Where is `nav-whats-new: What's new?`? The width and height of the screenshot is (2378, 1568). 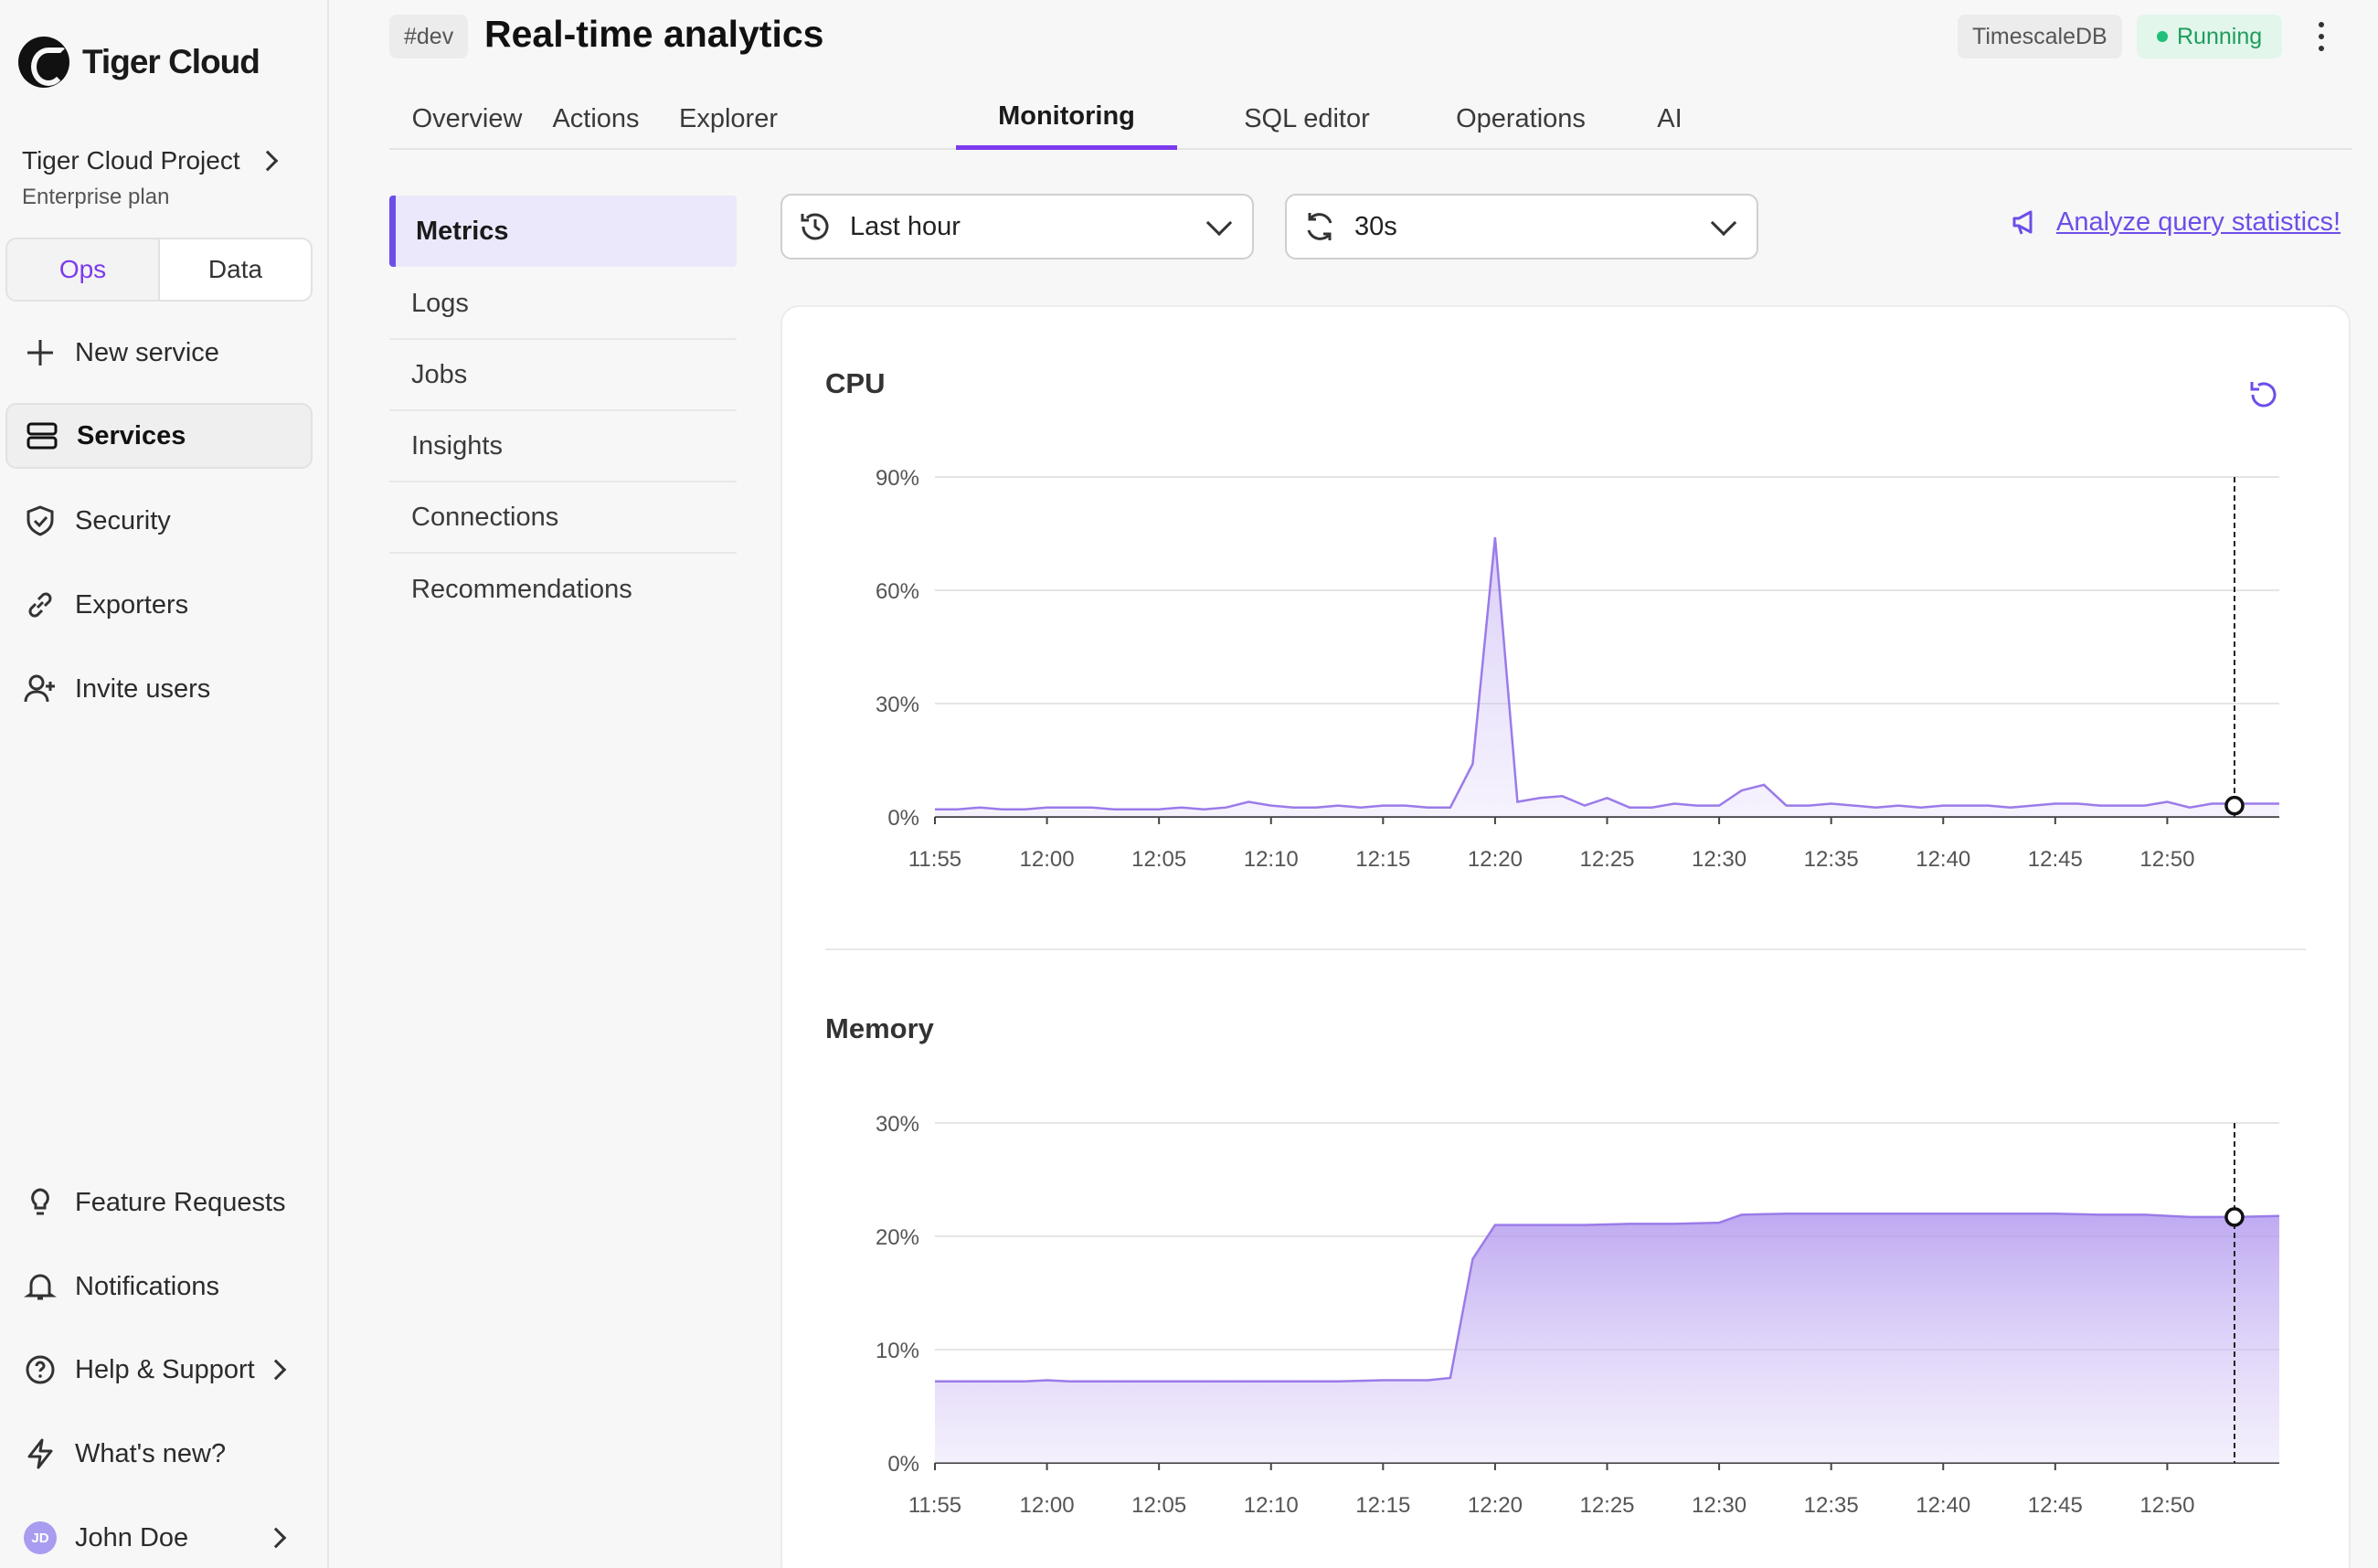
nav-whats-new: What's new? is located at coordinates (159, 1454).